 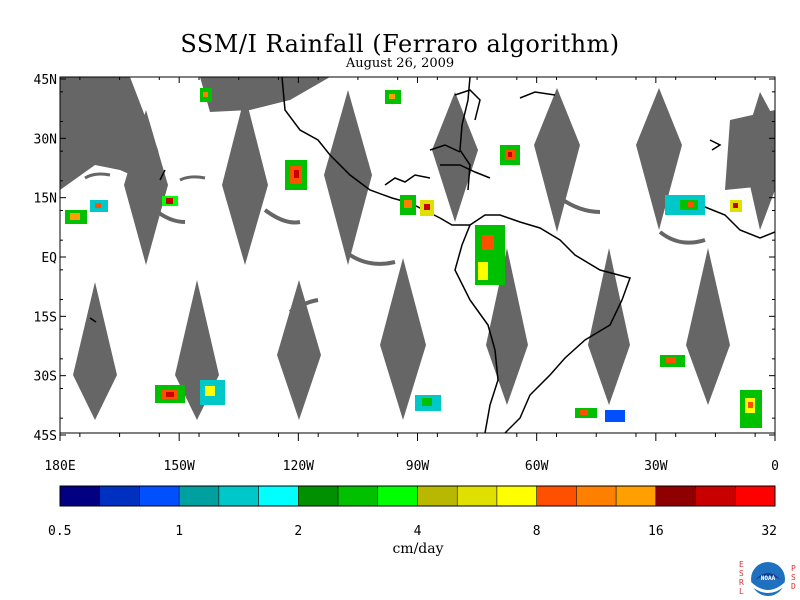 I want to click on longitude-label: 90W, so click(x=418, y=466).